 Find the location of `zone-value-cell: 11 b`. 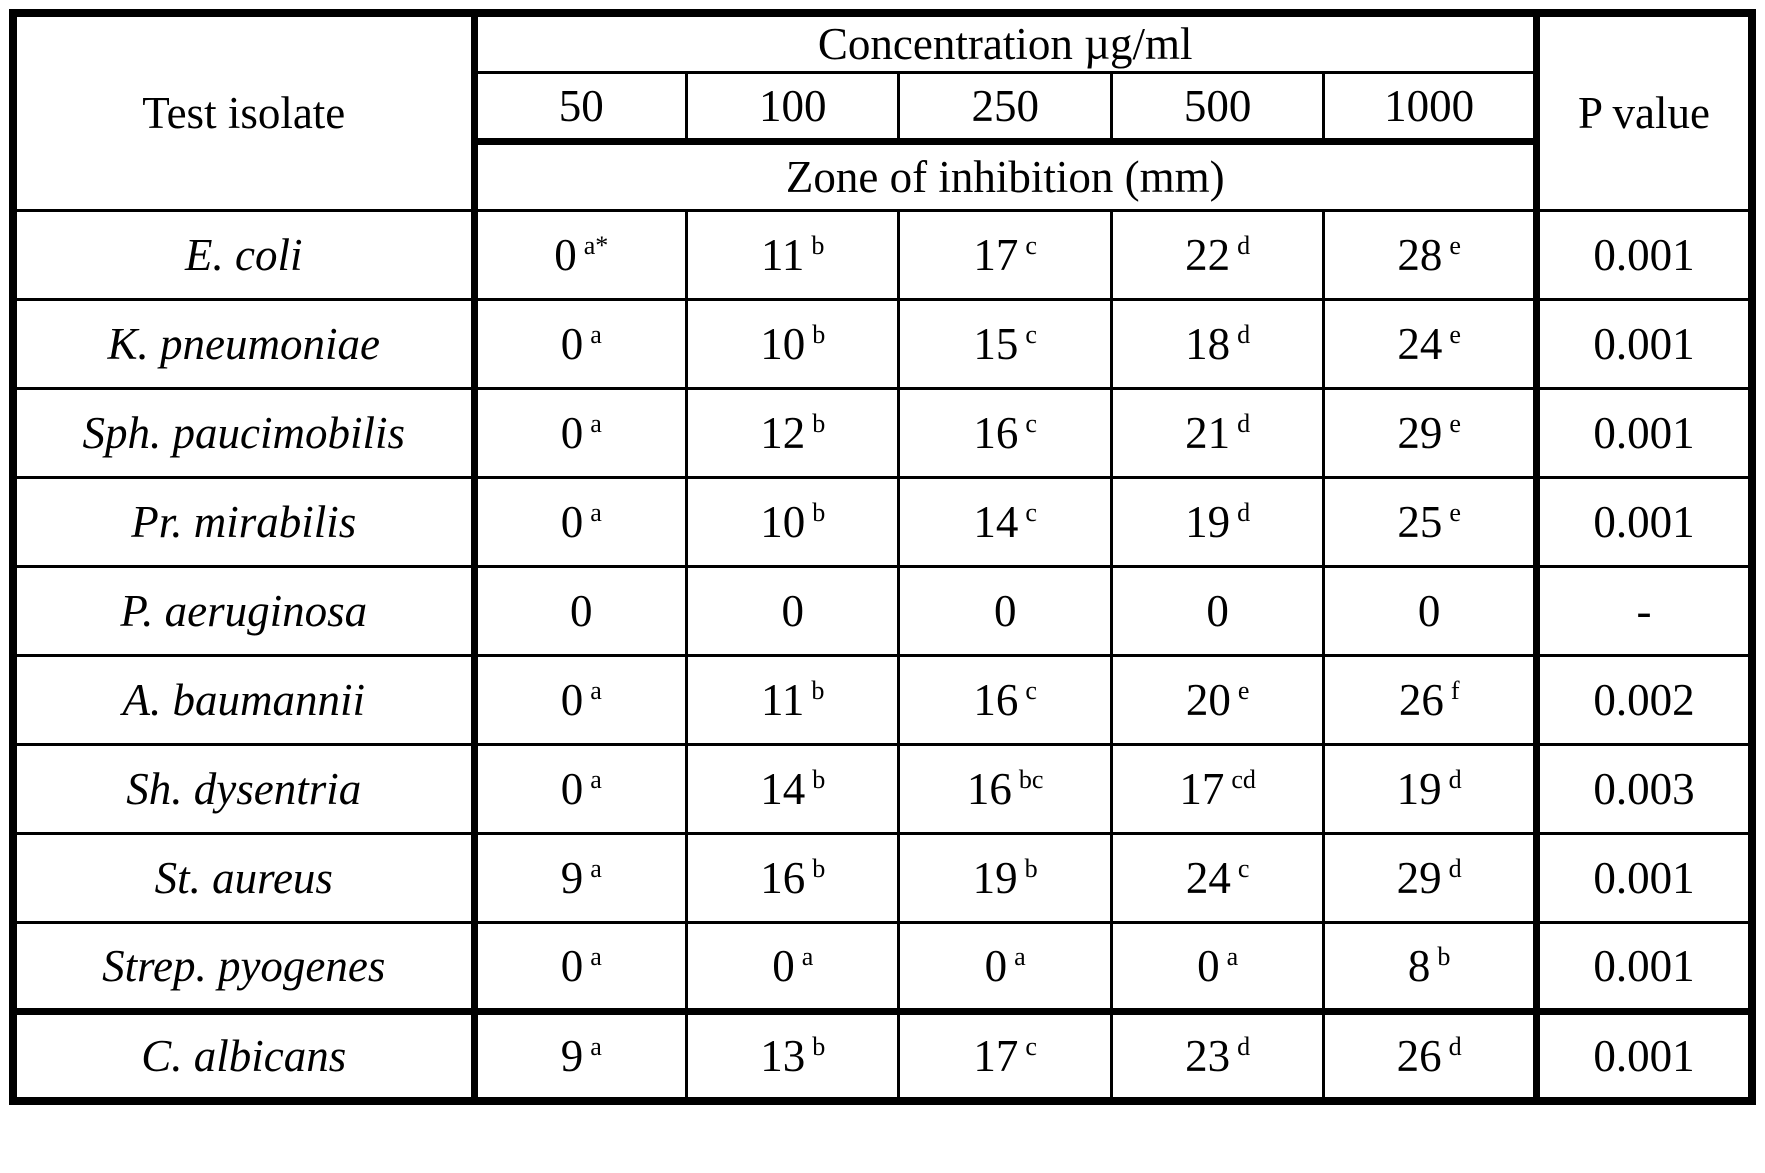

zone-value-cell: 11 b is located at coordinates (792, 700).